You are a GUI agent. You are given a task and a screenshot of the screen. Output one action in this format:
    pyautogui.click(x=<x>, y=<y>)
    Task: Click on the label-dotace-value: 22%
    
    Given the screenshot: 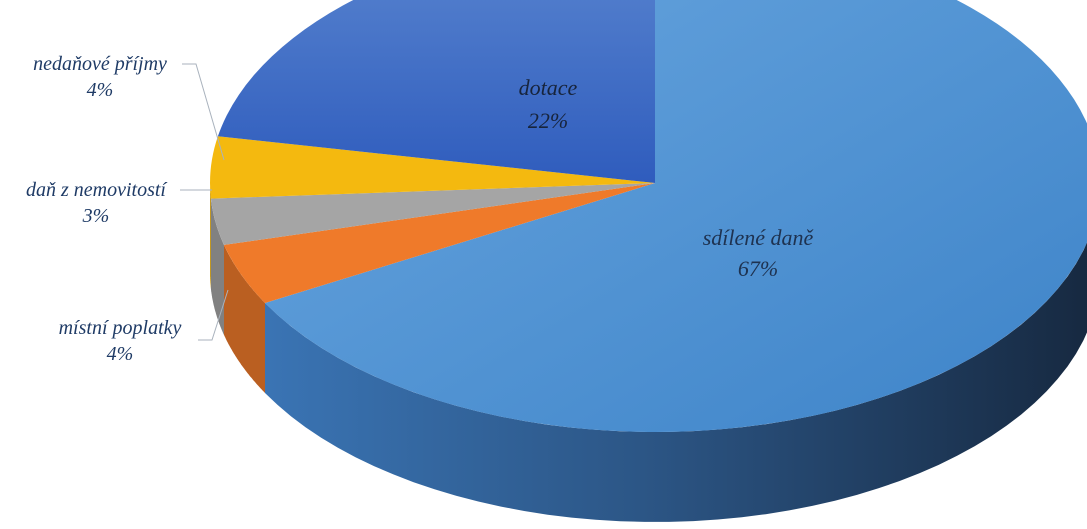 What is the action you would take?
    pyautogui.click(x=548, y=120)
    